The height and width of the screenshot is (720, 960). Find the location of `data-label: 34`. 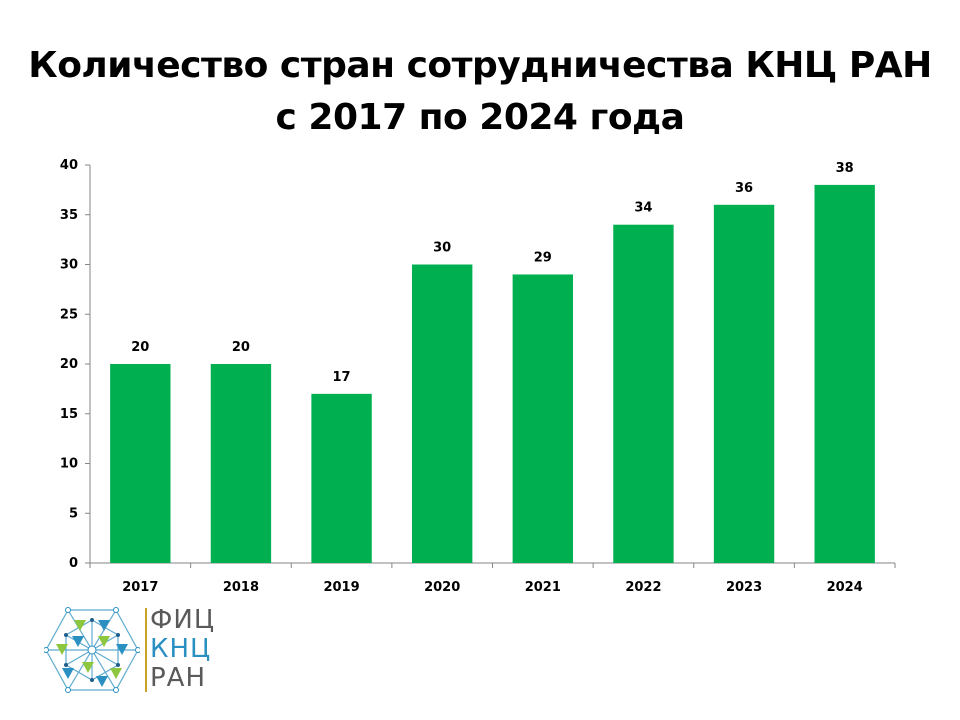

data-label: 34 is located at coordinates (643, 208).